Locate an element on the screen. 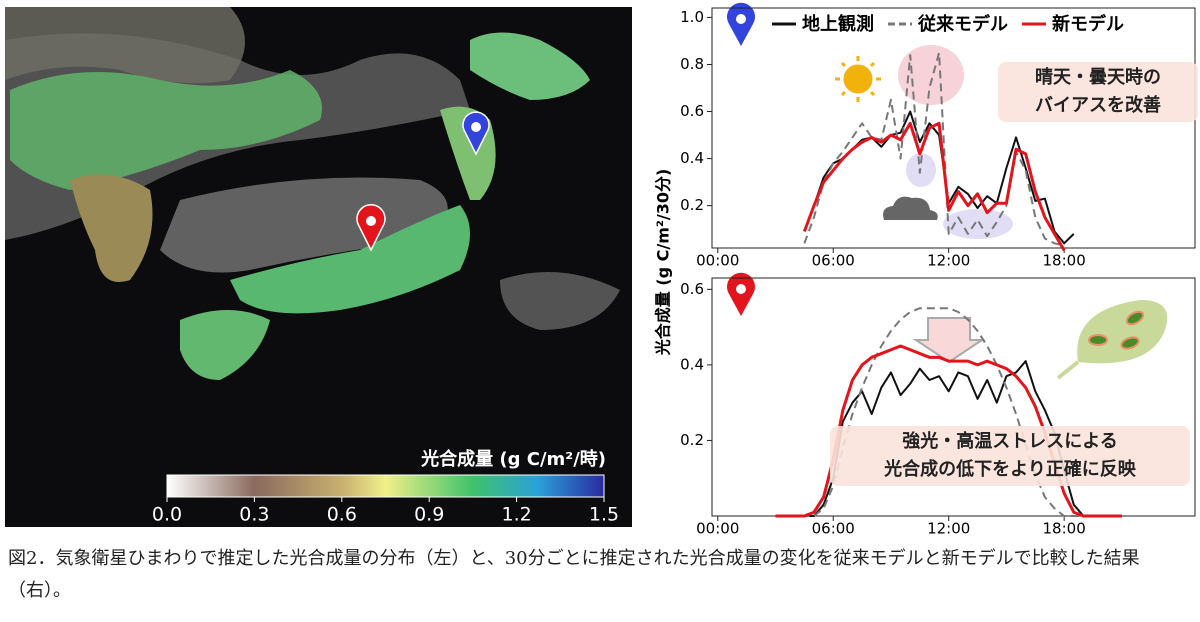  colorbar-tick-label: 1.5 is located at coordinates (604, 515).